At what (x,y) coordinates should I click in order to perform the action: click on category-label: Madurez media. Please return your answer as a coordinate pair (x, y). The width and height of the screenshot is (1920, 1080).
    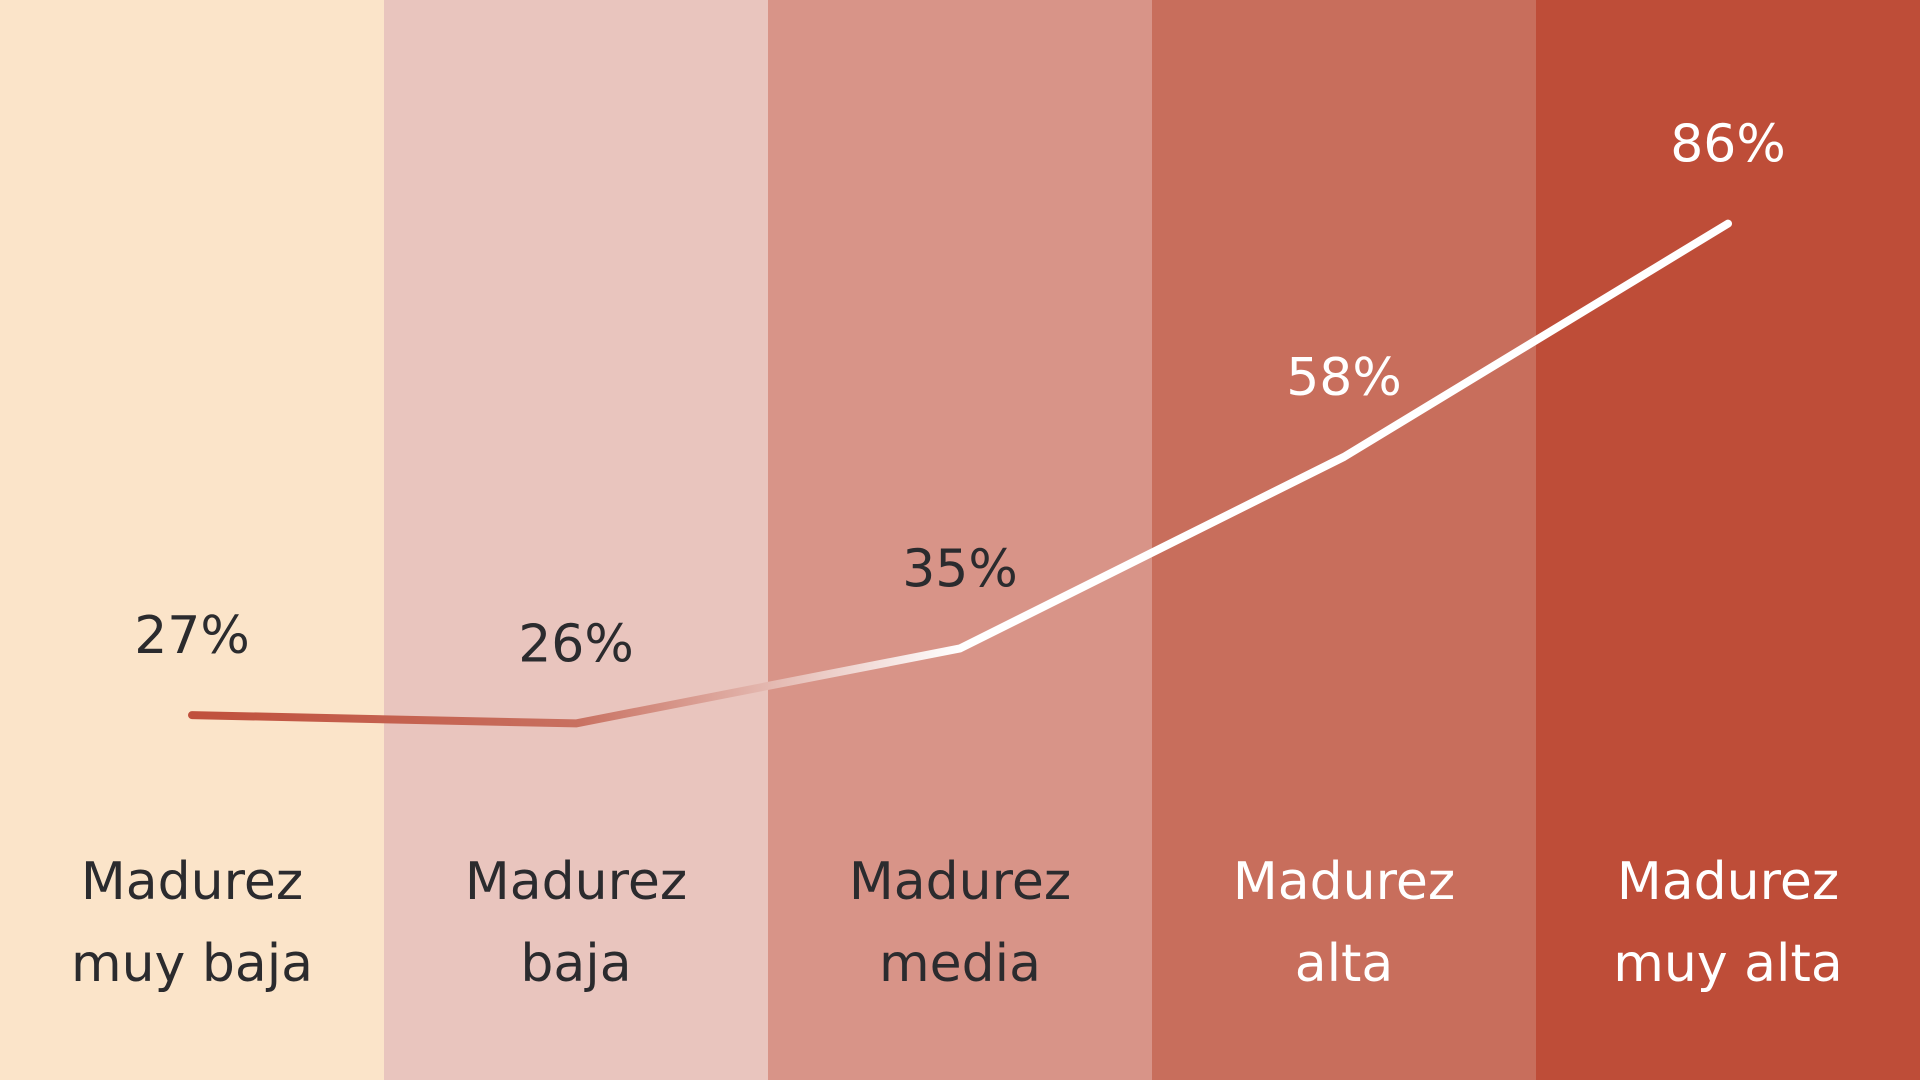
    Looking at the image, I should click on (960, 923).